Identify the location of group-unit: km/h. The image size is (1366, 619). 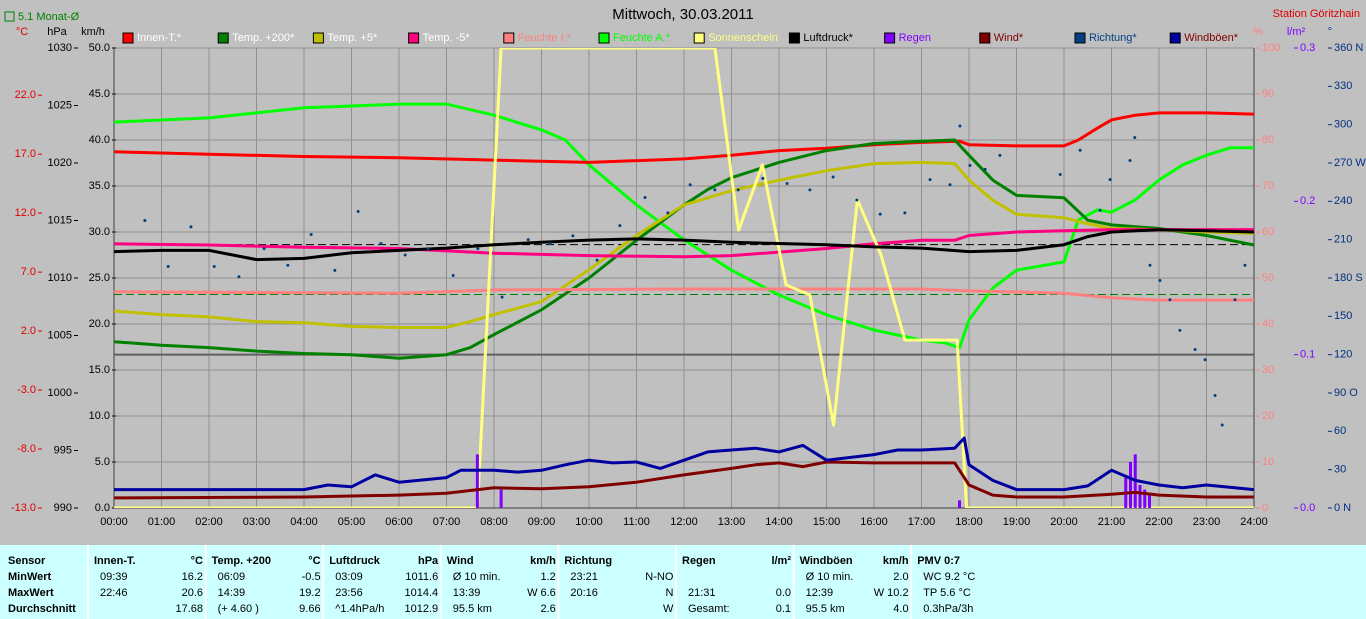
(543, 561).